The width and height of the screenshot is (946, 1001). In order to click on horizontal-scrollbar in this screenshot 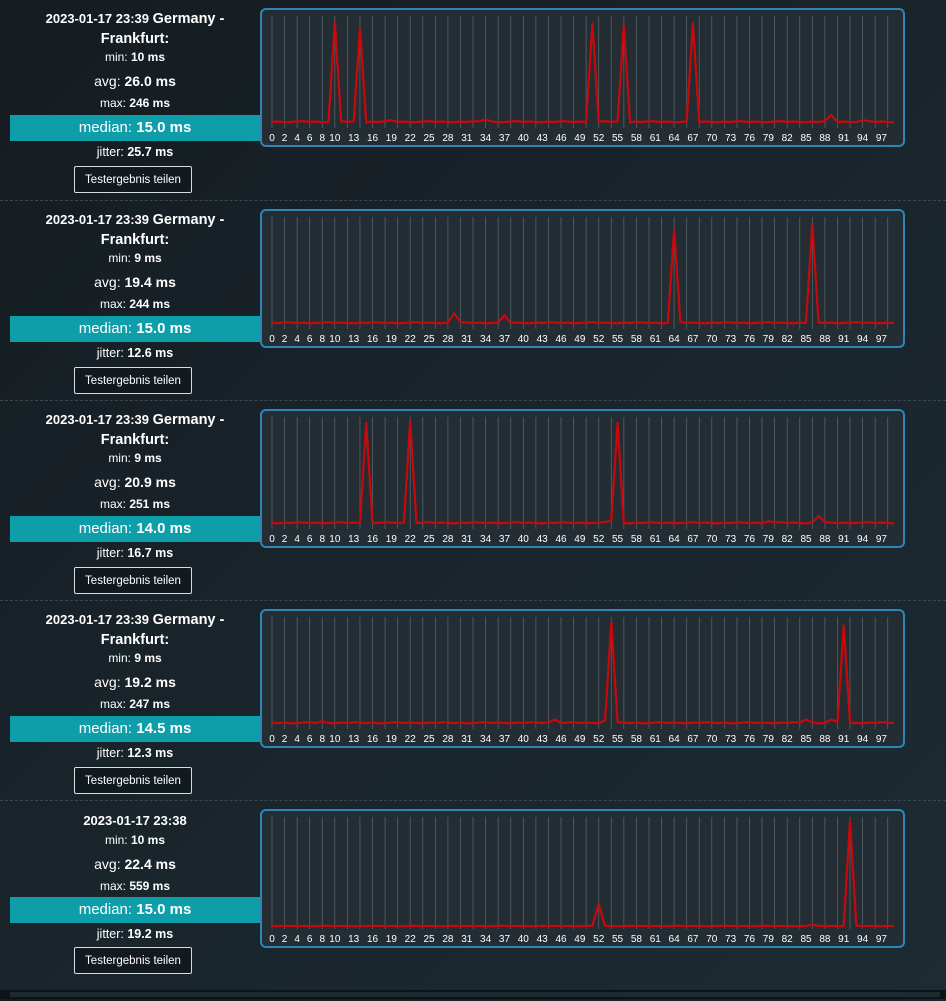, I will do `click(473, 994)`.